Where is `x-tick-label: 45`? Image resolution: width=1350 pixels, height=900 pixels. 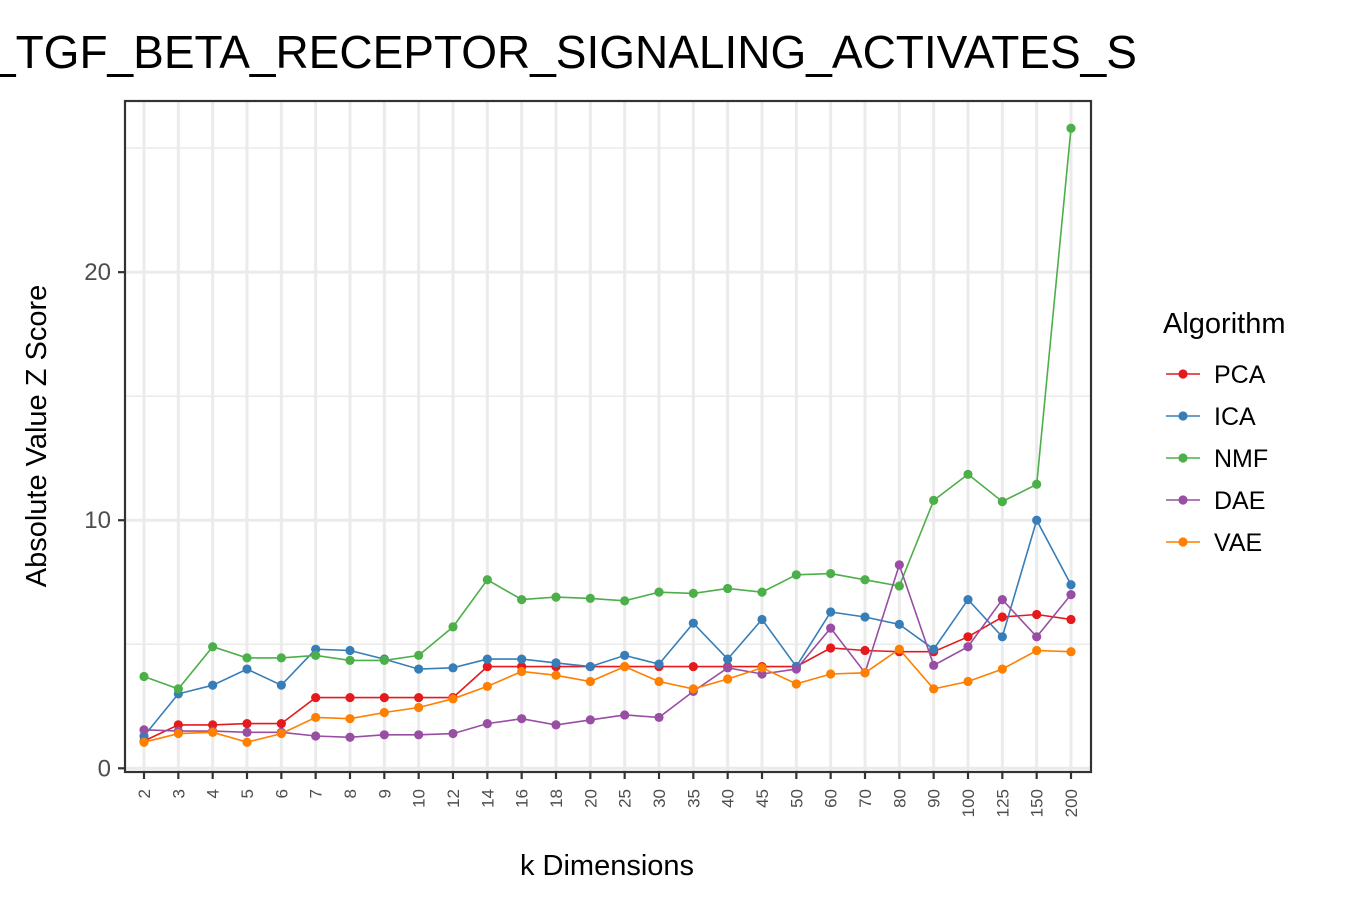 x-tick-label: 45 is located at coordinates (762, 798).